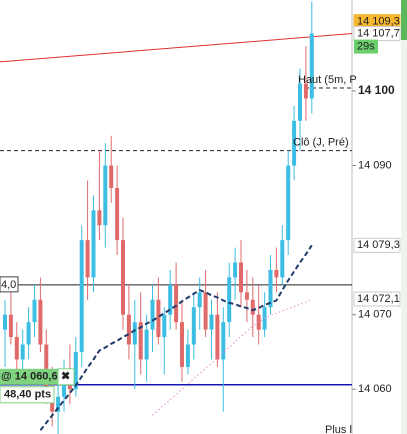 This screenshot has height=434, width=407. I want to click on order-close: ✖, so click(65, 377).